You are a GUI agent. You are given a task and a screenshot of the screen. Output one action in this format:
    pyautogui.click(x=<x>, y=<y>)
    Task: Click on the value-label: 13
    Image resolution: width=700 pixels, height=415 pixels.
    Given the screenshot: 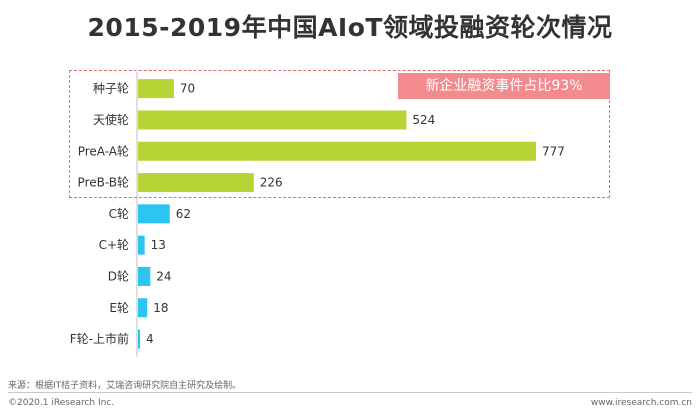 What is the action you would take?
    pyautogui.click(x=158, y=245)
    